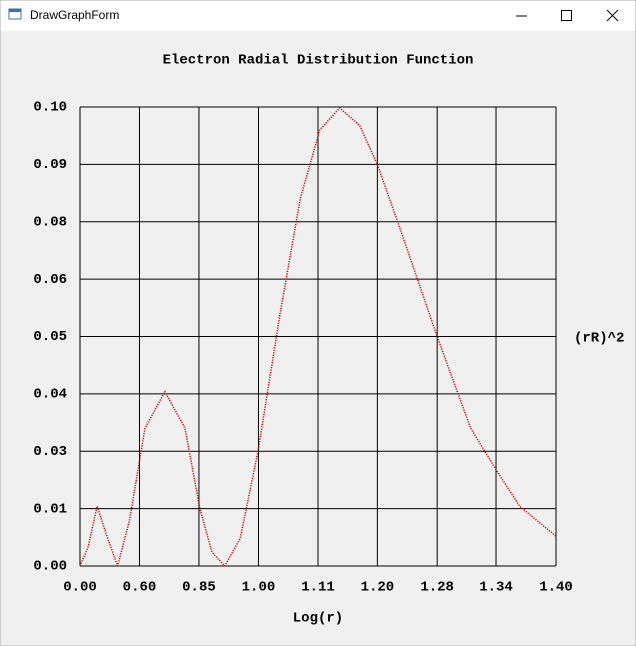 The width and height of the screenshot is (636, 646). I want to click on x-tick-label: 0.00, so click(80, 588).